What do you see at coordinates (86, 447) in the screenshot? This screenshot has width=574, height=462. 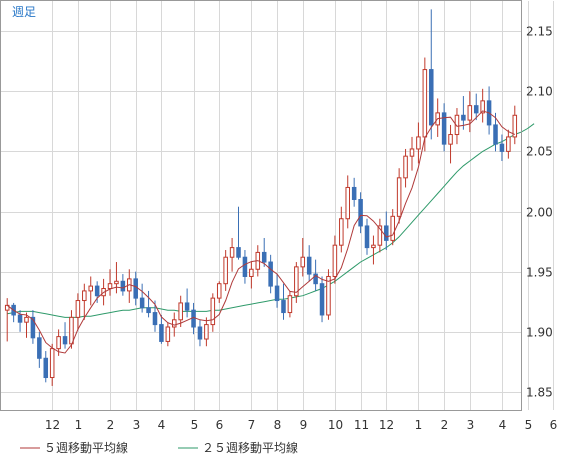 I see `legend-ma5-label: ５週移動平均線` at bounding box center [86, 447].